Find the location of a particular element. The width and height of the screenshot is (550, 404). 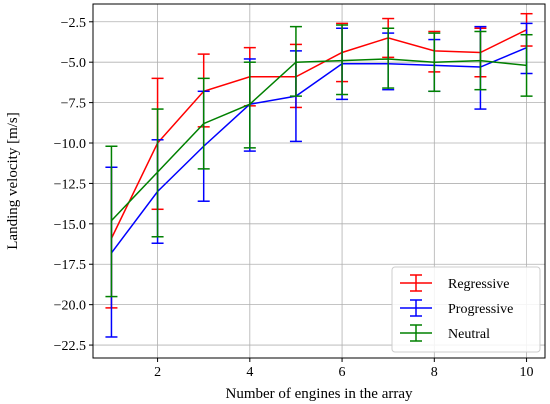

y-tick-label: −5.0 is located at coordinates (73, 63).